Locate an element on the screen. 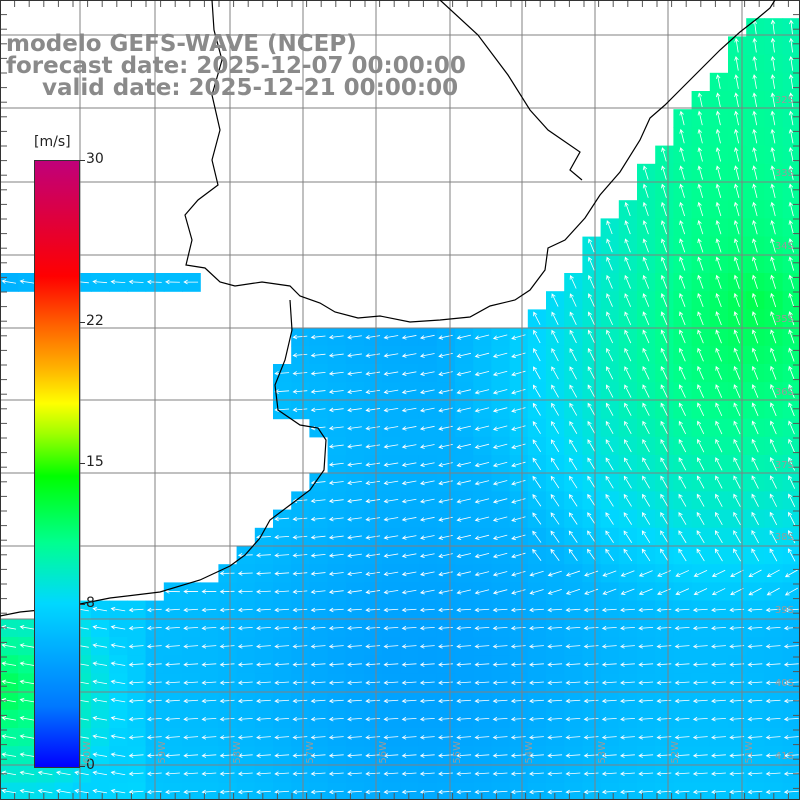 The height and width of the screenshot is (800, 800). latitude-label: 40S is located at coordinates (784, 683).